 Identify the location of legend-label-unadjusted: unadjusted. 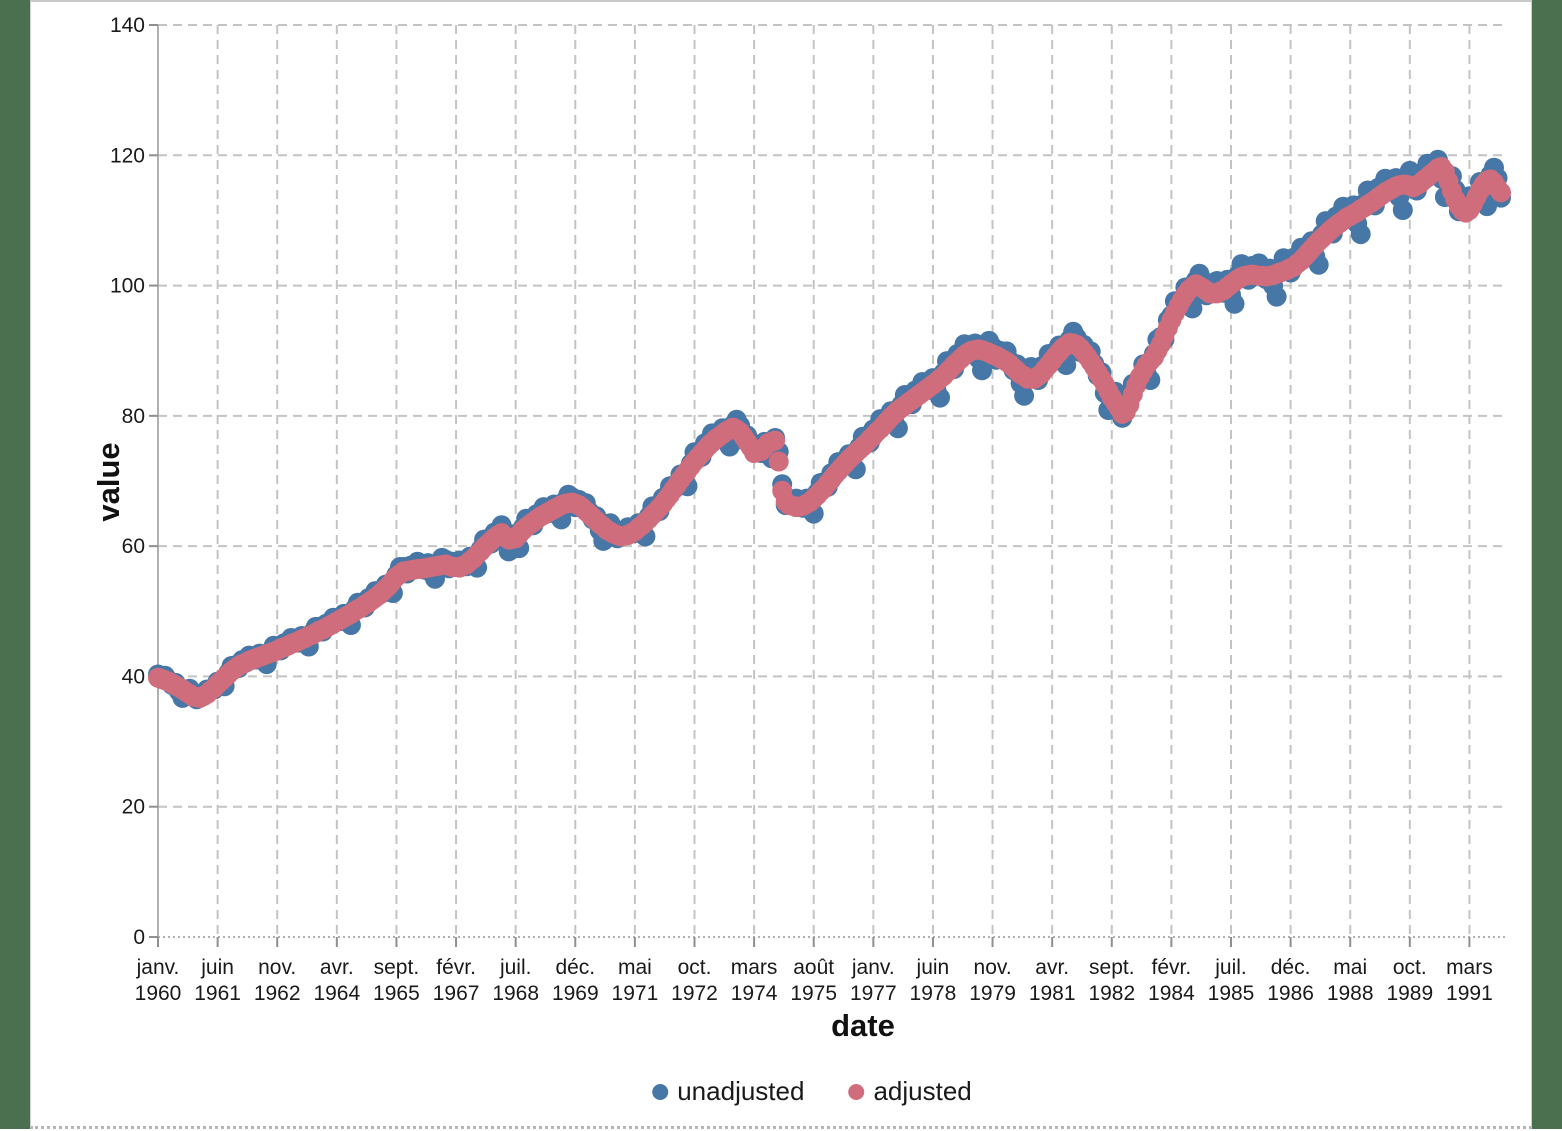
(741, 1091).